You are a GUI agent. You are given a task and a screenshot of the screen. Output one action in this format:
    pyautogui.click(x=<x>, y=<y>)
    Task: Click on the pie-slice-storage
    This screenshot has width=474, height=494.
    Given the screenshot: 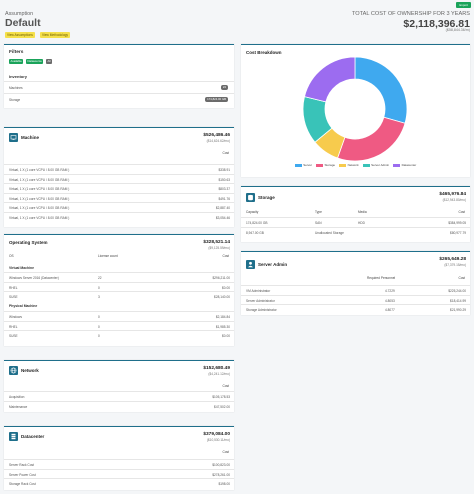 What is the action you would take?
    pyautogui.click(x=371, y=139)
    